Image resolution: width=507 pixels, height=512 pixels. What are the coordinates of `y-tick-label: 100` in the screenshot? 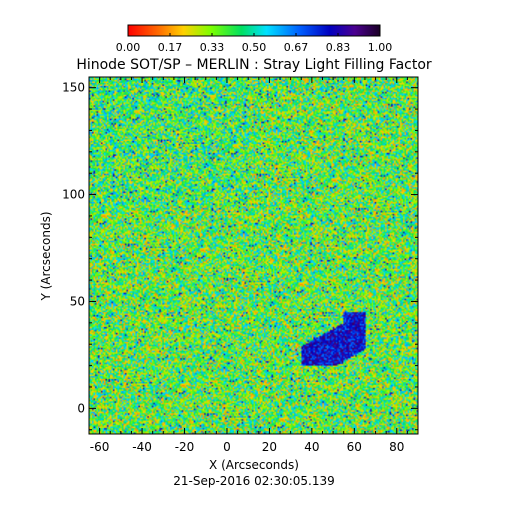 It's located at (73, 195).